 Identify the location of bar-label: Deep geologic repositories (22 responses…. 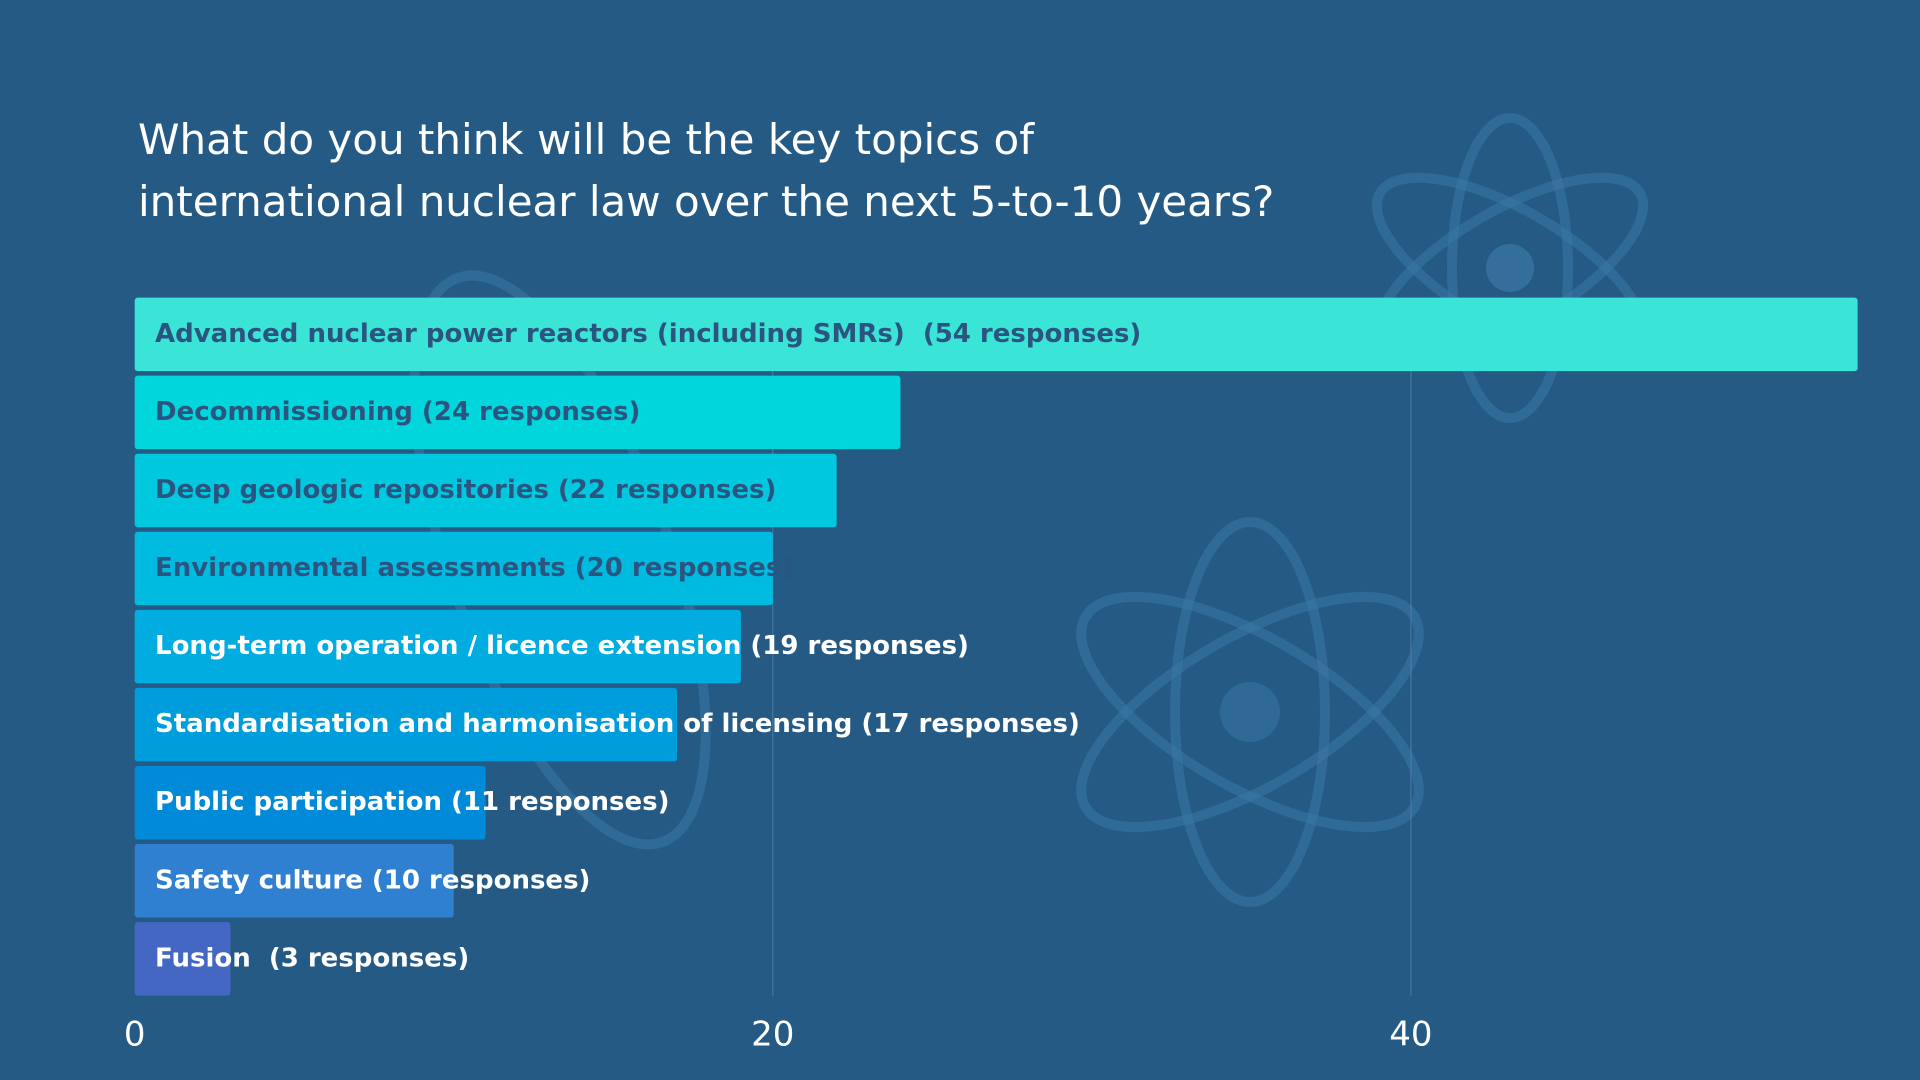
(465, 490).